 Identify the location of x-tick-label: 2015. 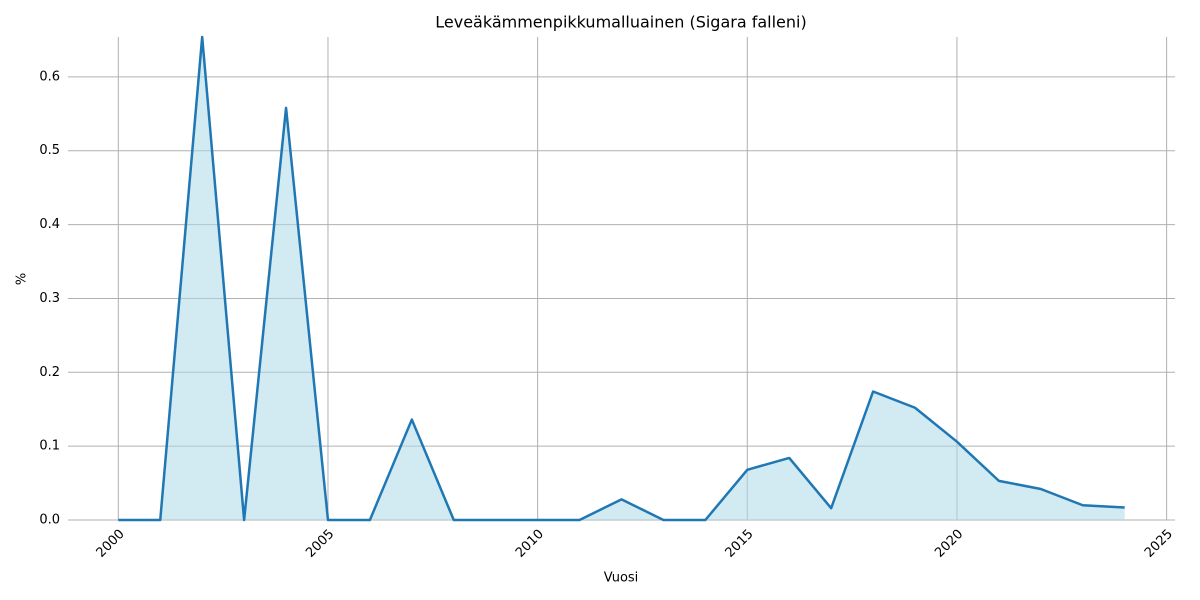
(740, 544).